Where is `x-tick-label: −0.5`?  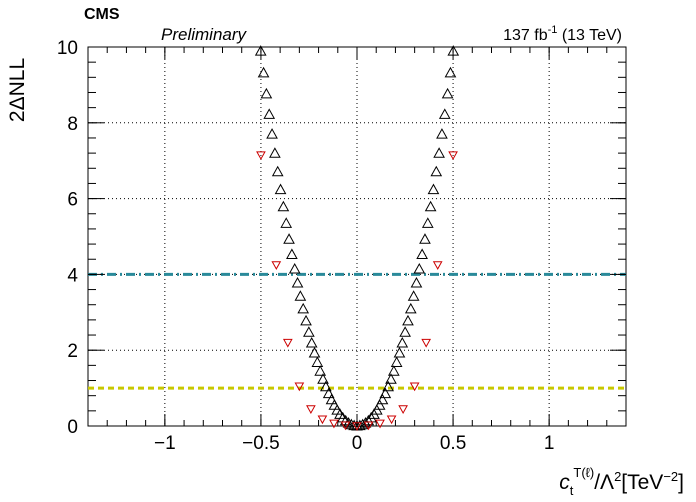
x-tick-label: −0.5 is located at coordinates (261, 443).